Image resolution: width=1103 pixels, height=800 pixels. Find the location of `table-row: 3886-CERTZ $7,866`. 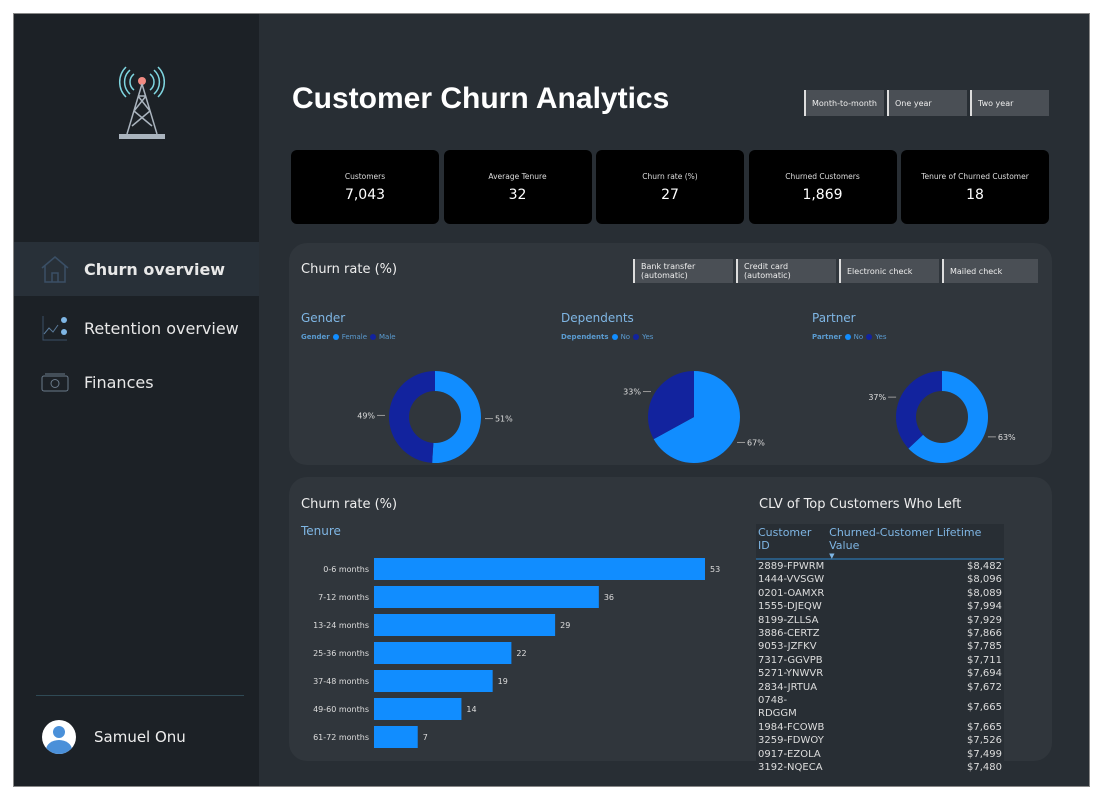

table-row: 3886-CERTZ $7,866 is located at coordinates (880, 633).